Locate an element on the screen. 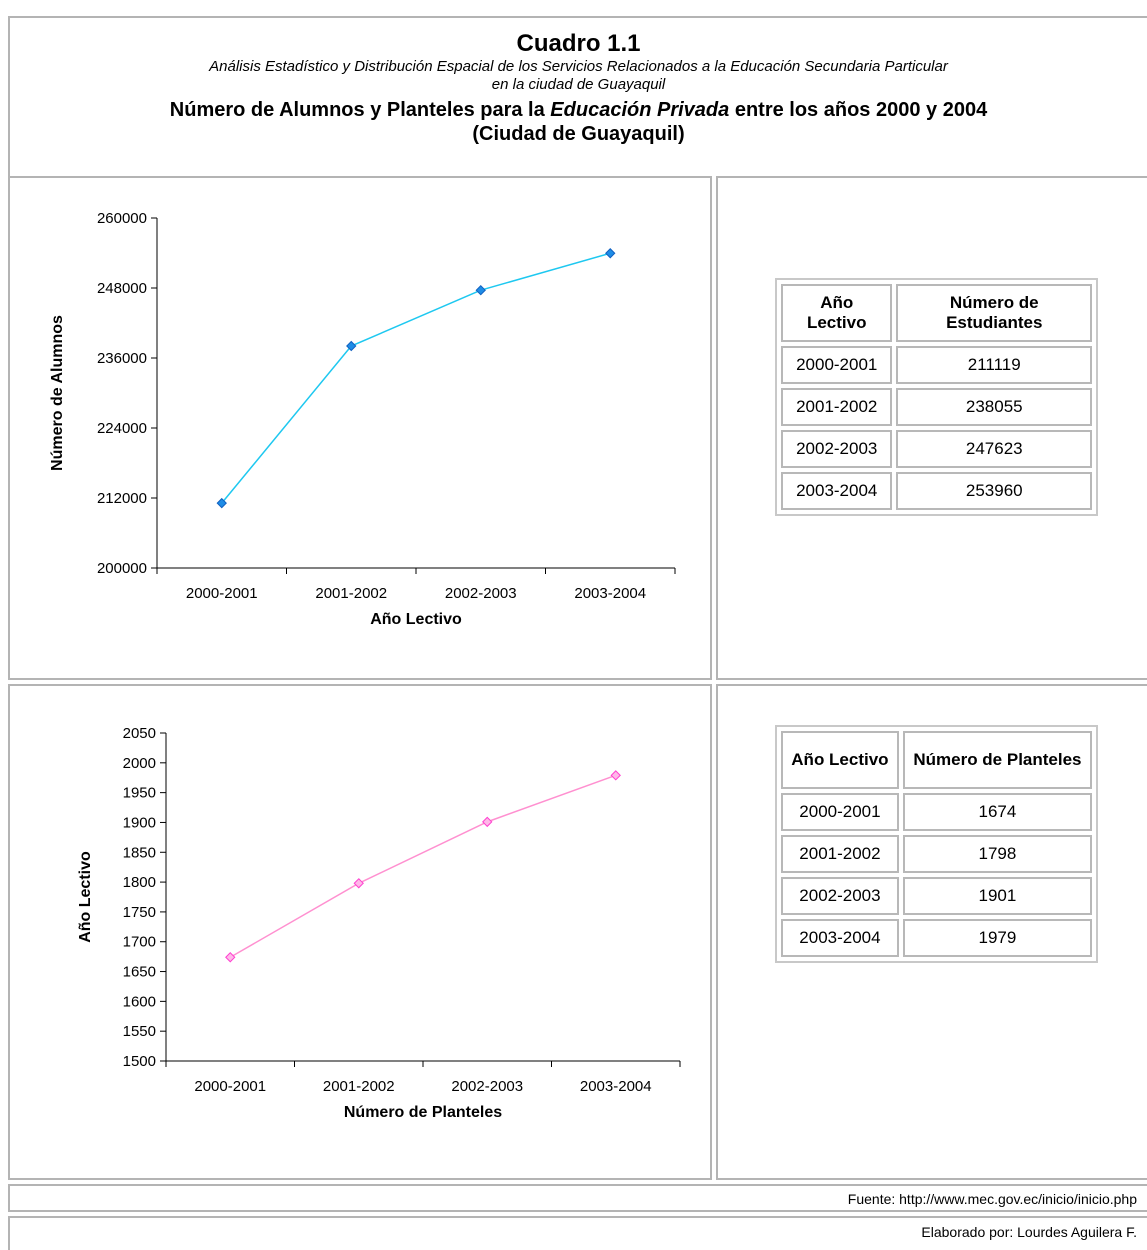 This screenshot has height=1250, width=1147. table-row: 2002-2003 247623 is located at coordinates (936, 449).